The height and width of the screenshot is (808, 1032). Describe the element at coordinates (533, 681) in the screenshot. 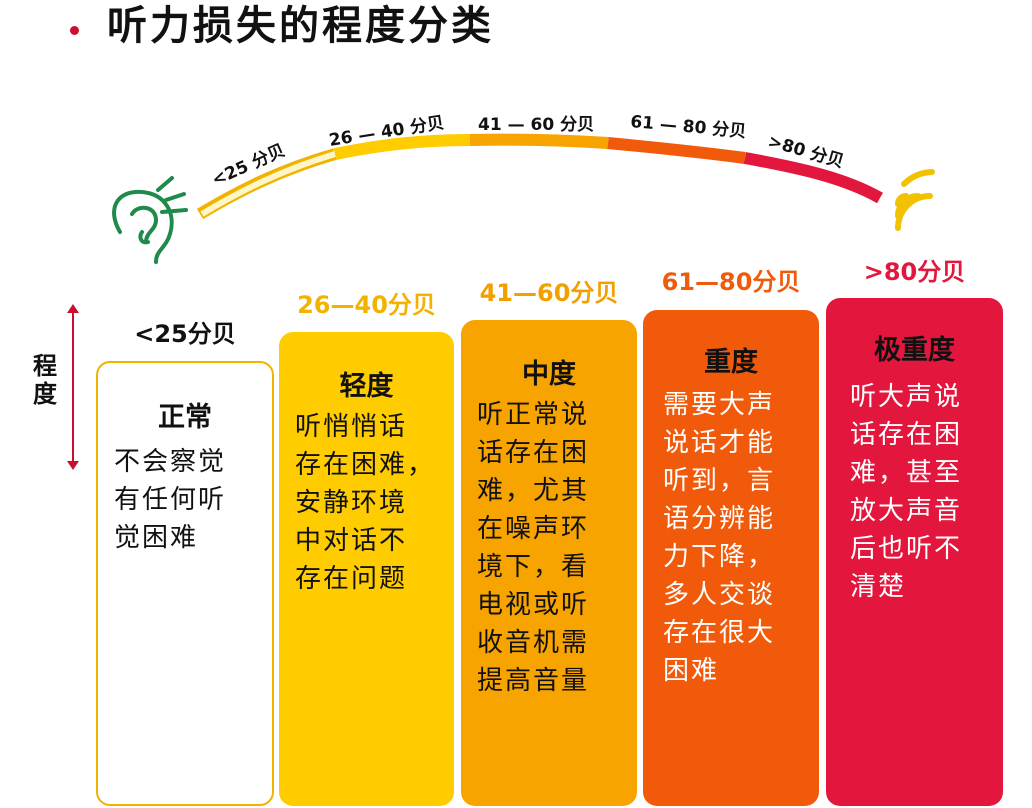

I see `description-line: 提高音量` at that location.